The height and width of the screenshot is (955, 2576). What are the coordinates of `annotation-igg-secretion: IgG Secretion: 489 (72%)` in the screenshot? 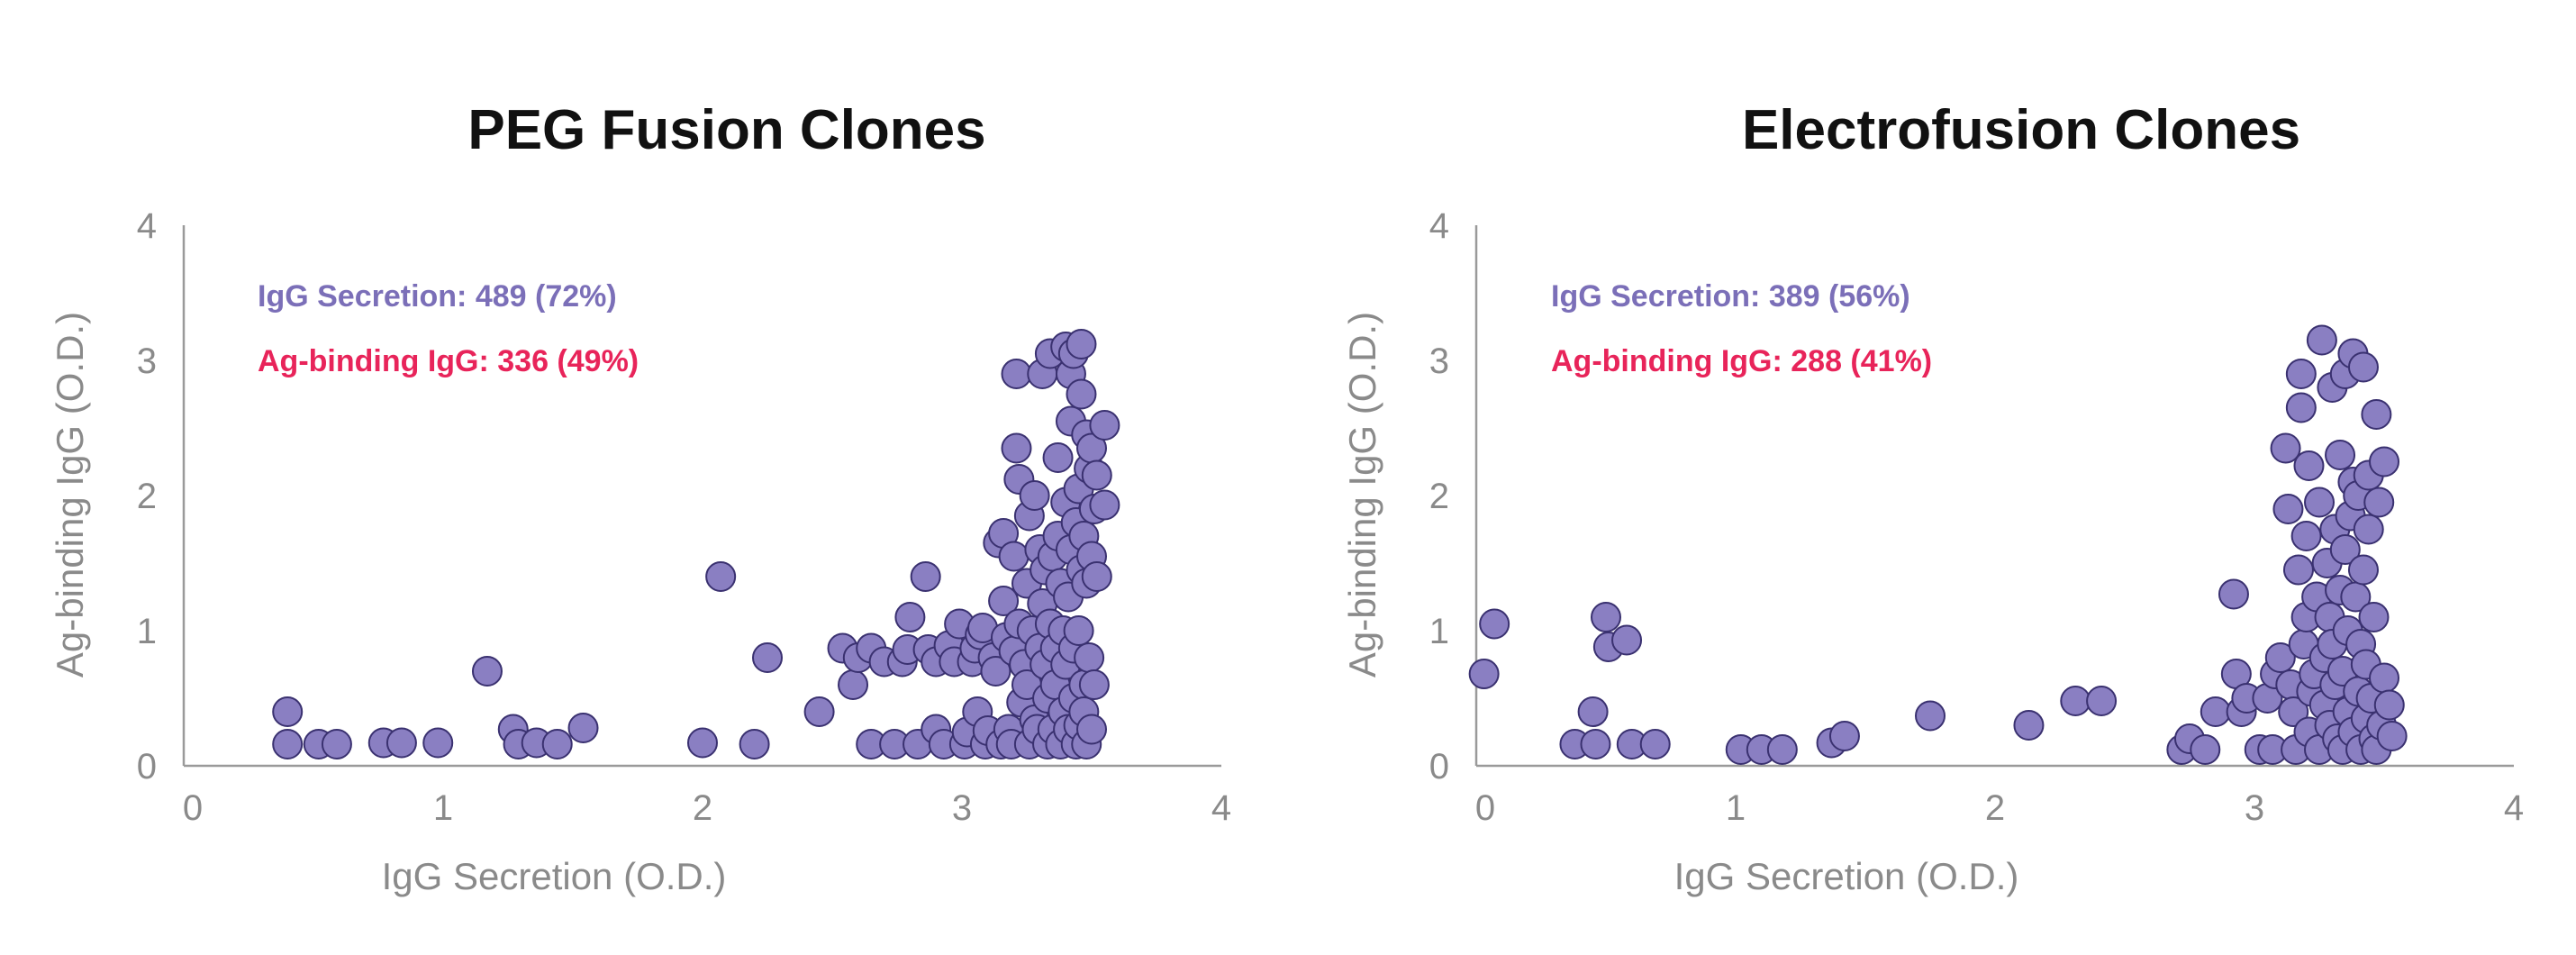 It's located at (437, 296).